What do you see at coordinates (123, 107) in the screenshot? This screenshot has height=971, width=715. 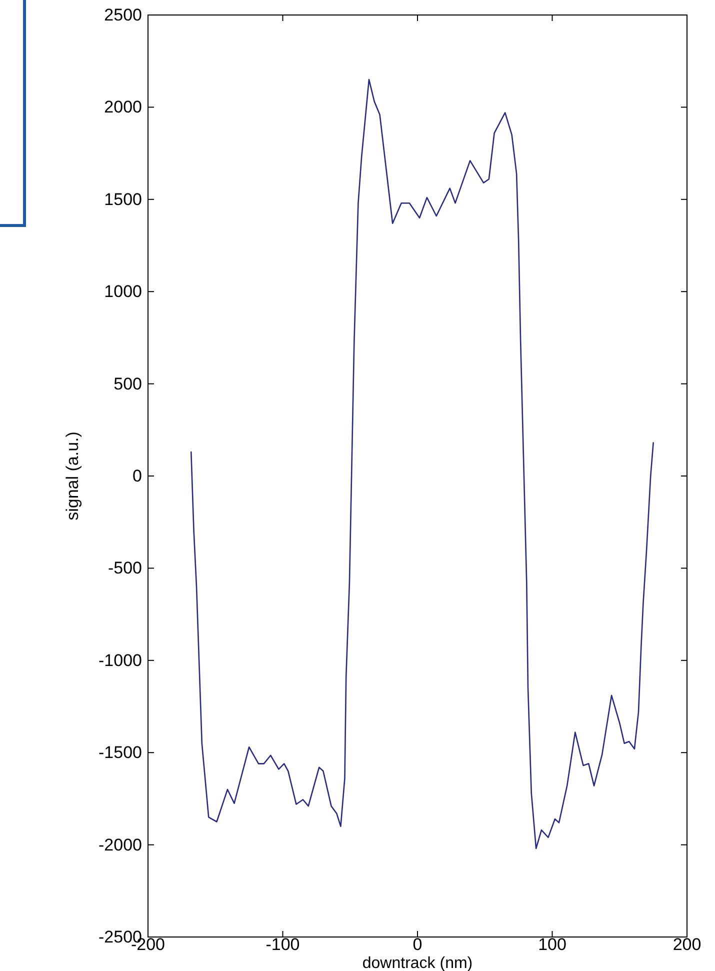 I see `y-tick-label: 2000` at bounding box center [123, 107].